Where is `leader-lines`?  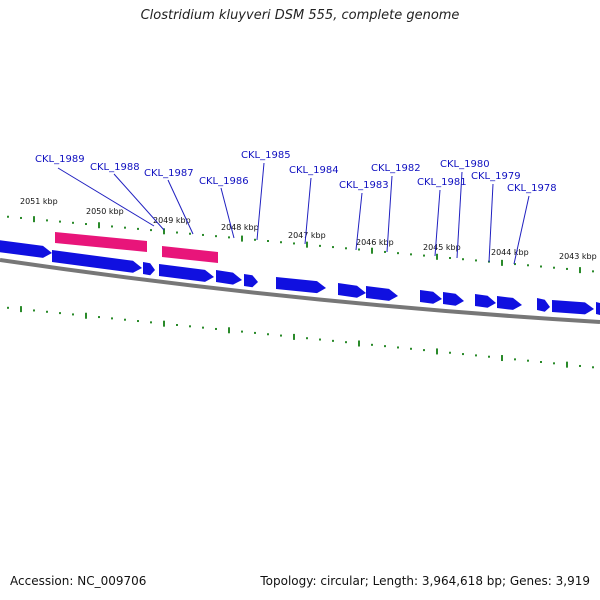 leader-lines is located at coordinates (293, 213).